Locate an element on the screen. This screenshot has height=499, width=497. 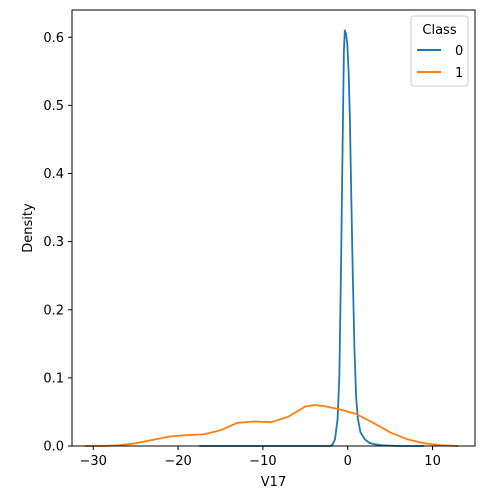
legend: Class 0 1 is located at coordinates (439, 51).